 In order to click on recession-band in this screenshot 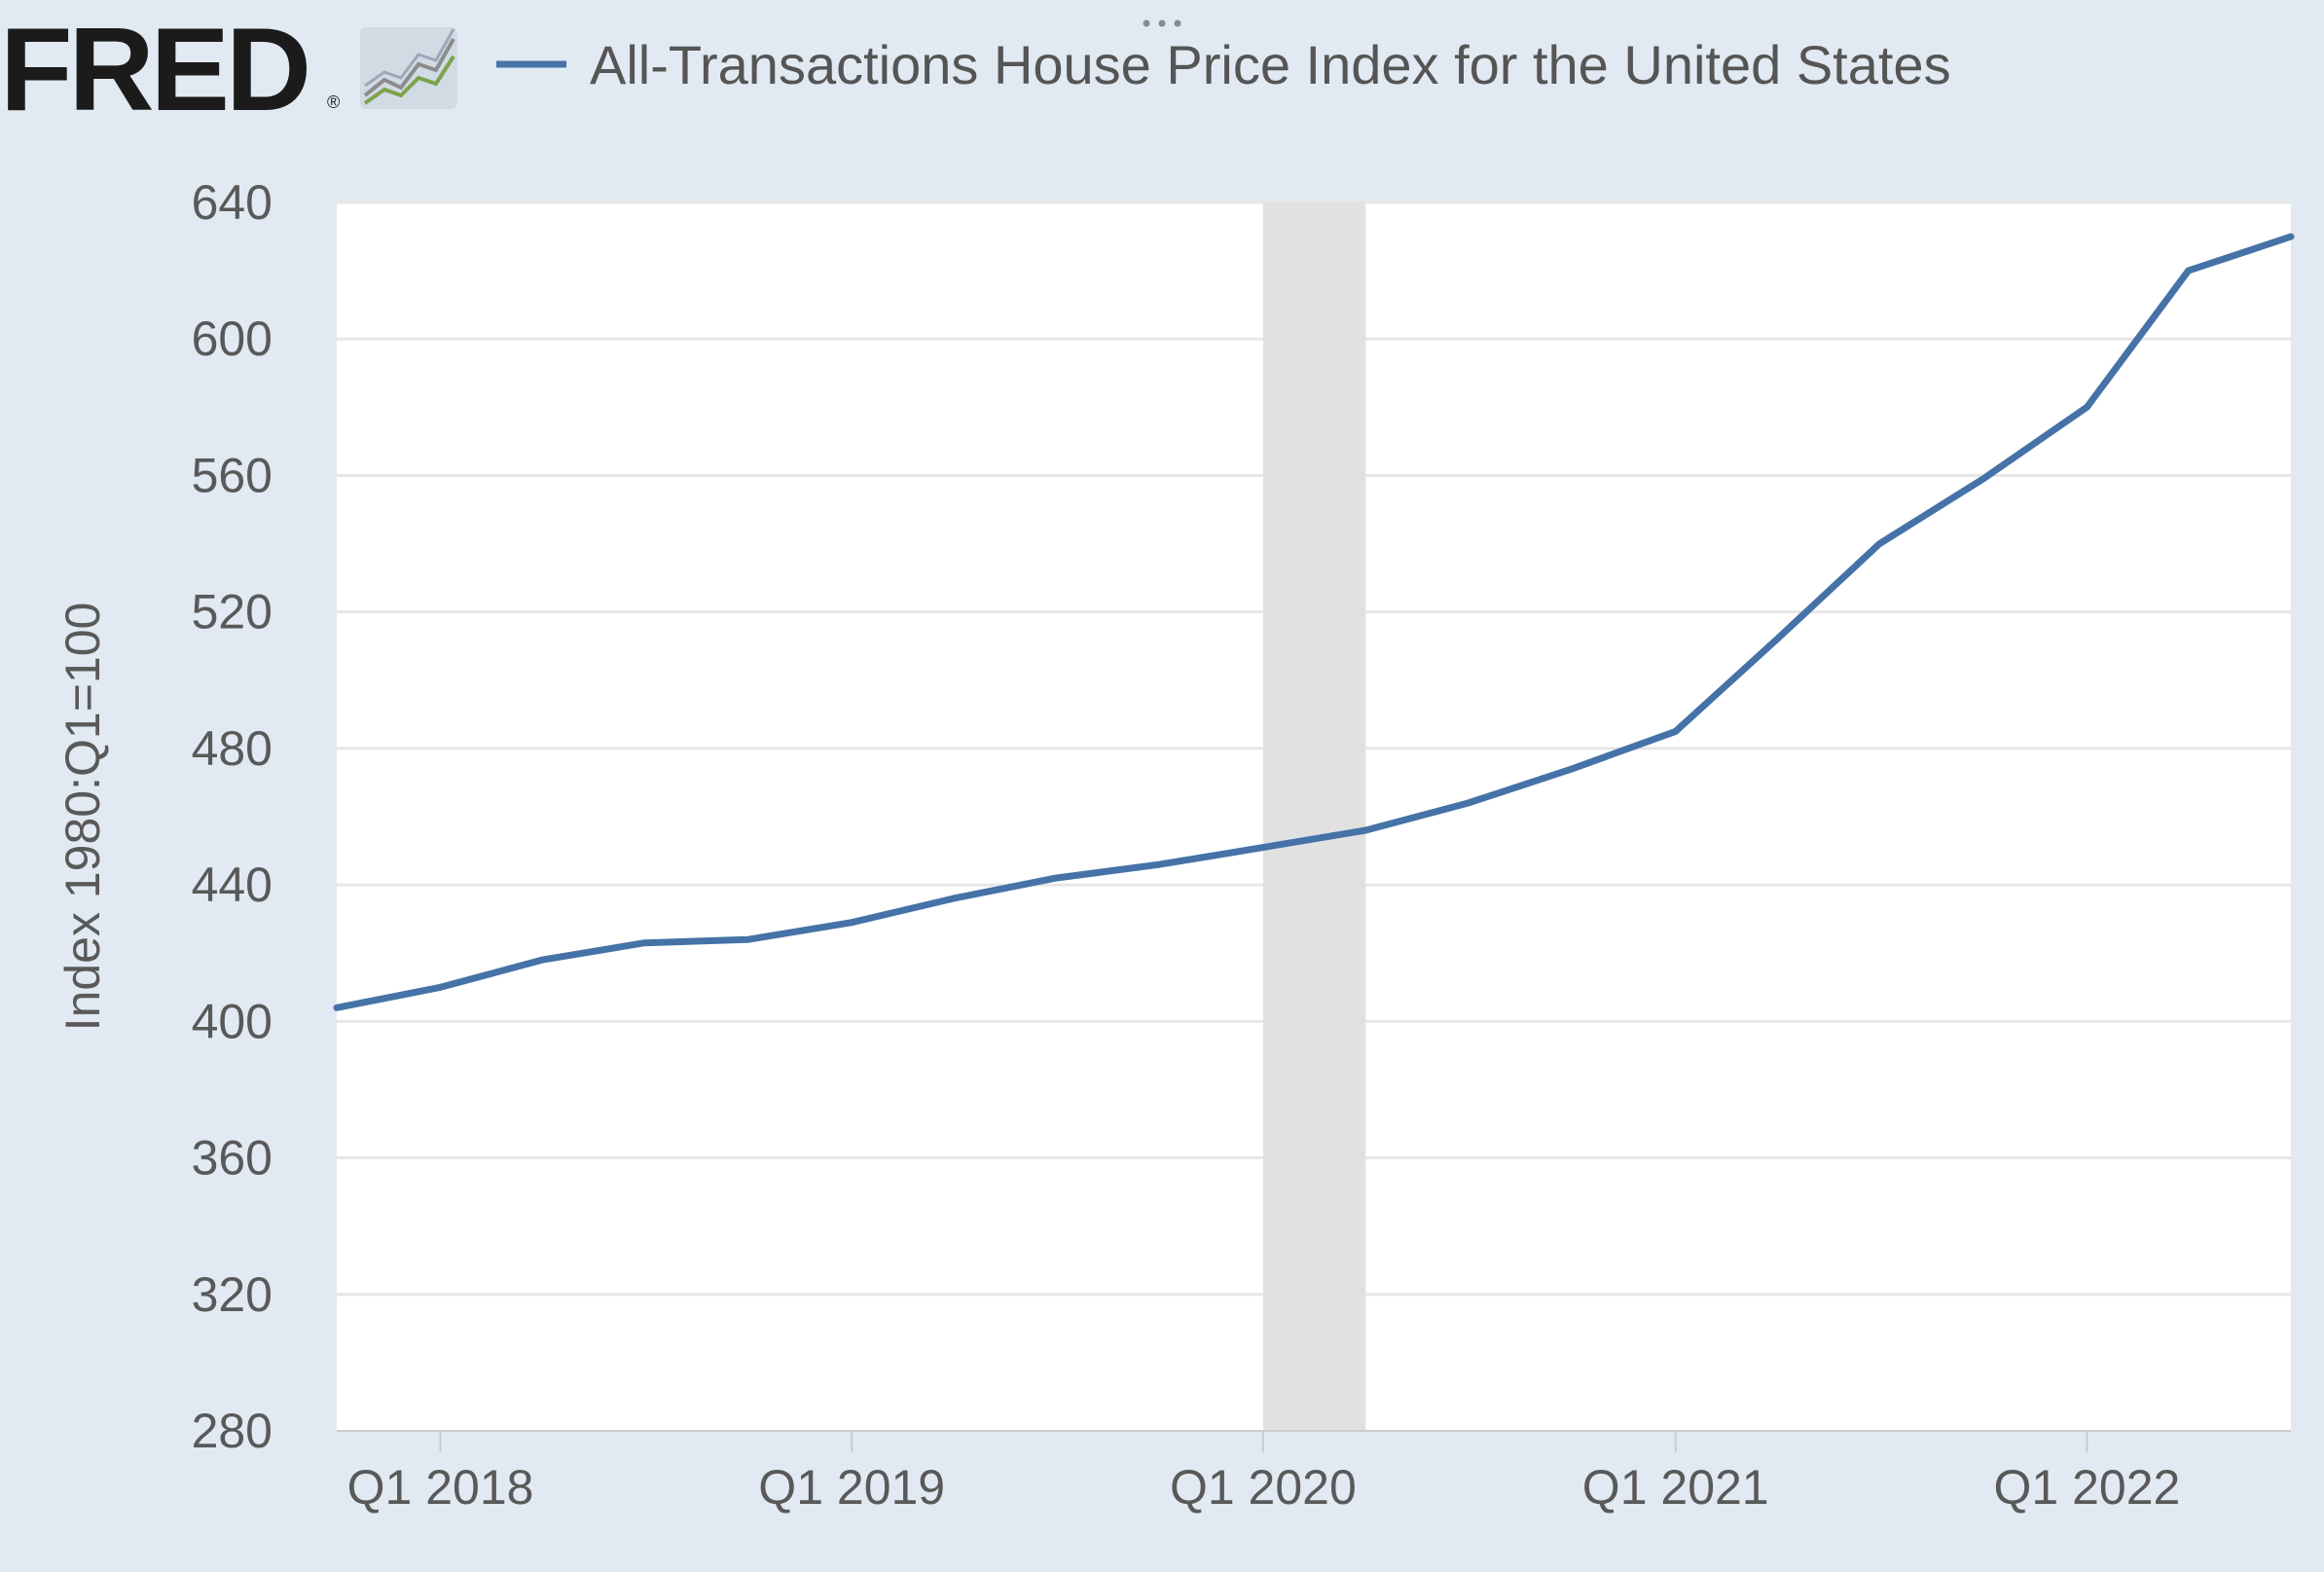, I will do `click(1314, 816)`.